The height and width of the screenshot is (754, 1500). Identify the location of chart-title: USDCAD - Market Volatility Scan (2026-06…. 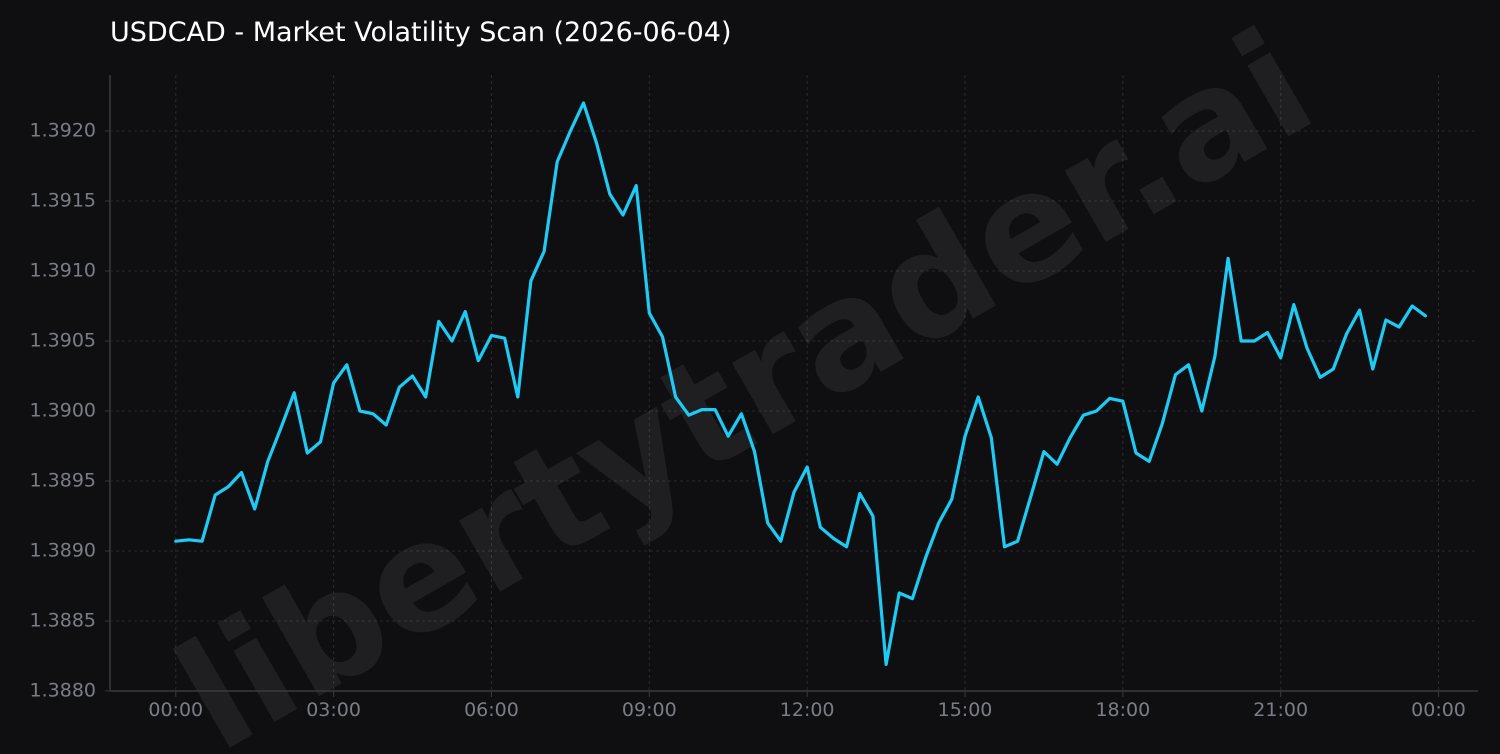
(421, 32).